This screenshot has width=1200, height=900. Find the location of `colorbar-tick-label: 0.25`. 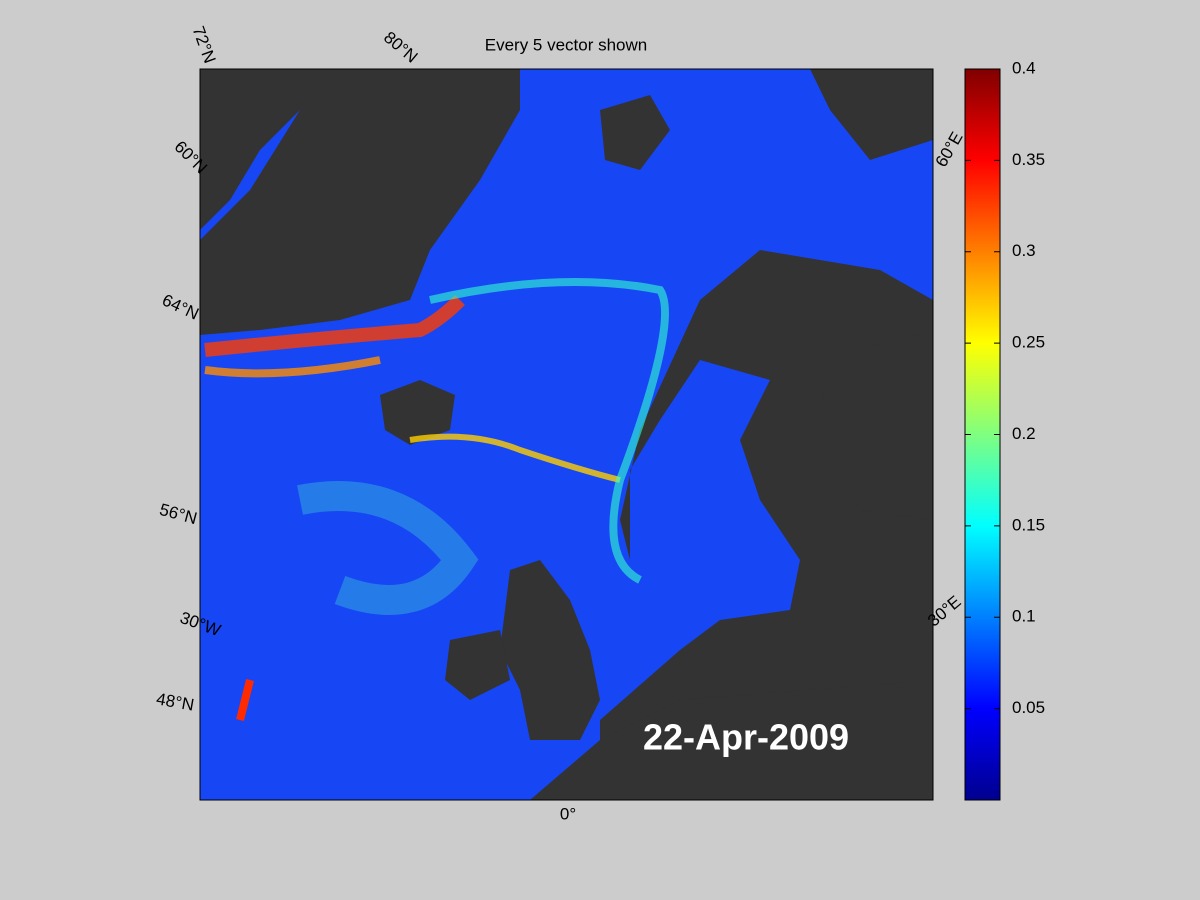

colorbar-tick-label: 0.25 is located at coordinates (1028, 342).